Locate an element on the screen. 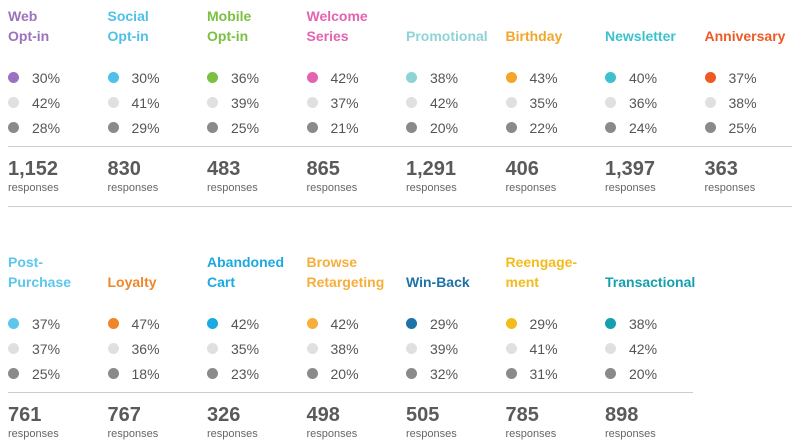  response-breakdown: 42% 35% 23% is located at coordinates (233, 348).